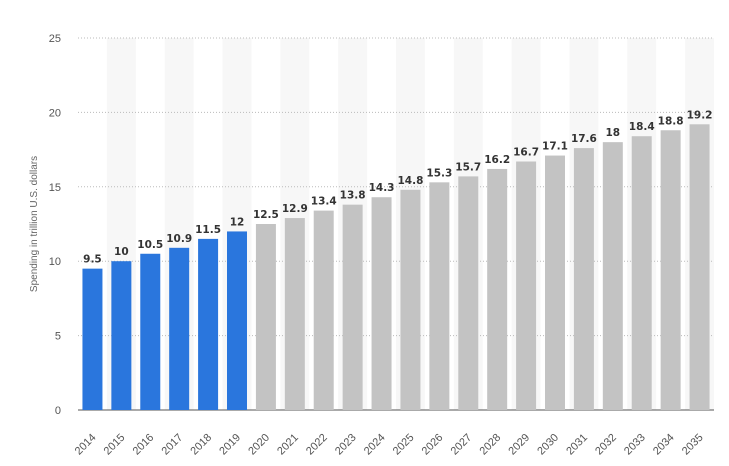 This screenshot has height=466, width=729. Describe the element at coordinates (295, 209) in the screenshot. I see `data-label: 12.9` at that location.